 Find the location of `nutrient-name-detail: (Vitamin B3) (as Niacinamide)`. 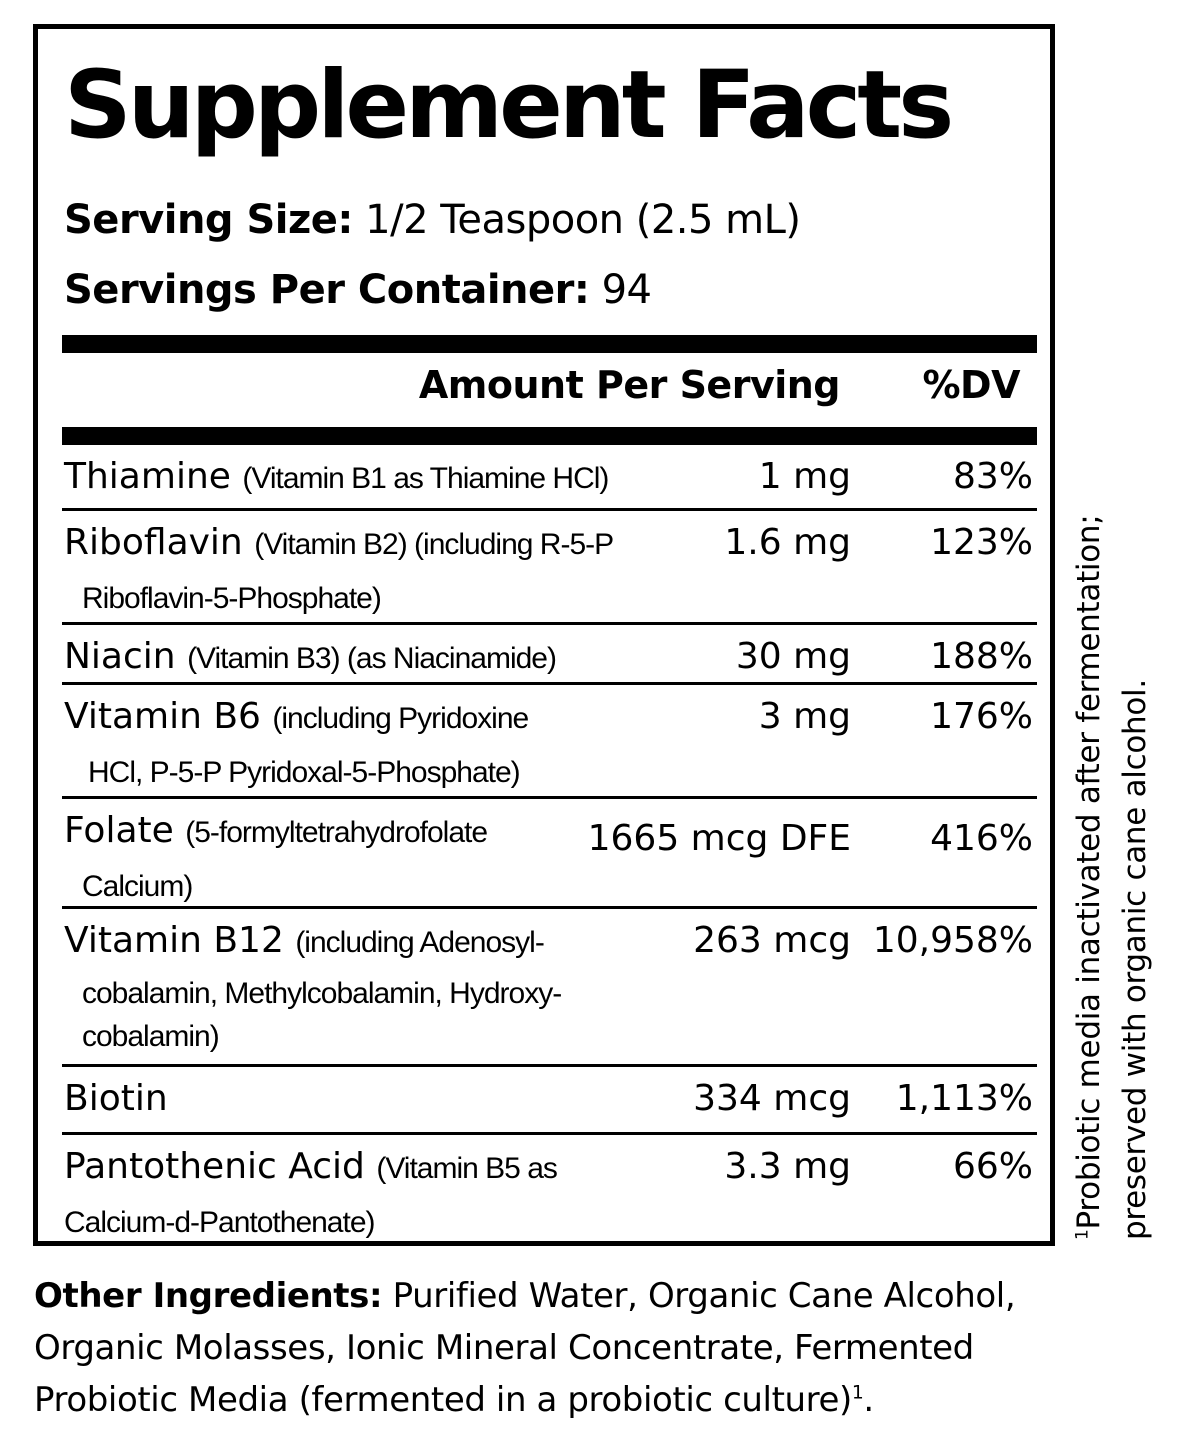

nutrient-name-detail: (Vitamin B3) (as Niacinamide) is located at coordinates (372, 658).